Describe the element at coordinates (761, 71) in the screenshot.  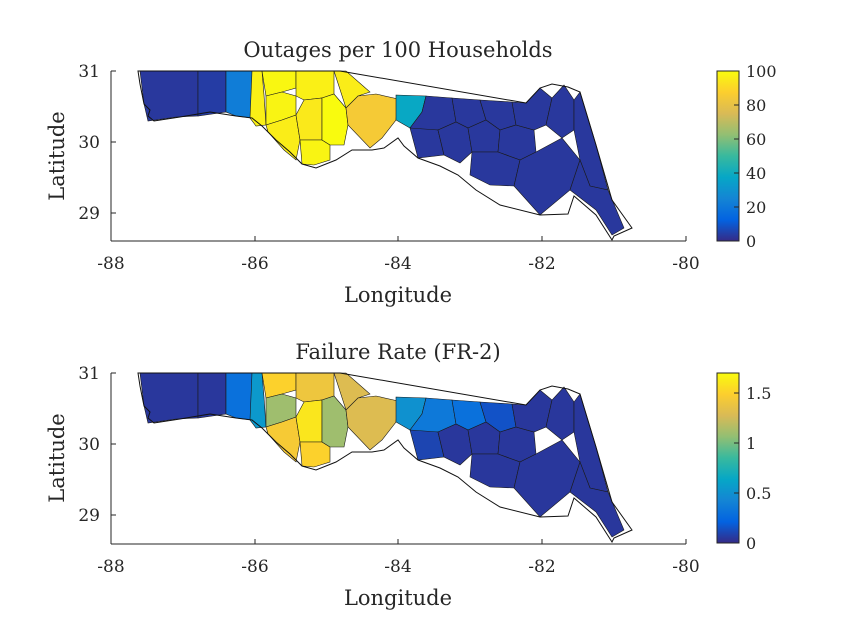
I see `colorbar-tick-label: 100` at that location.